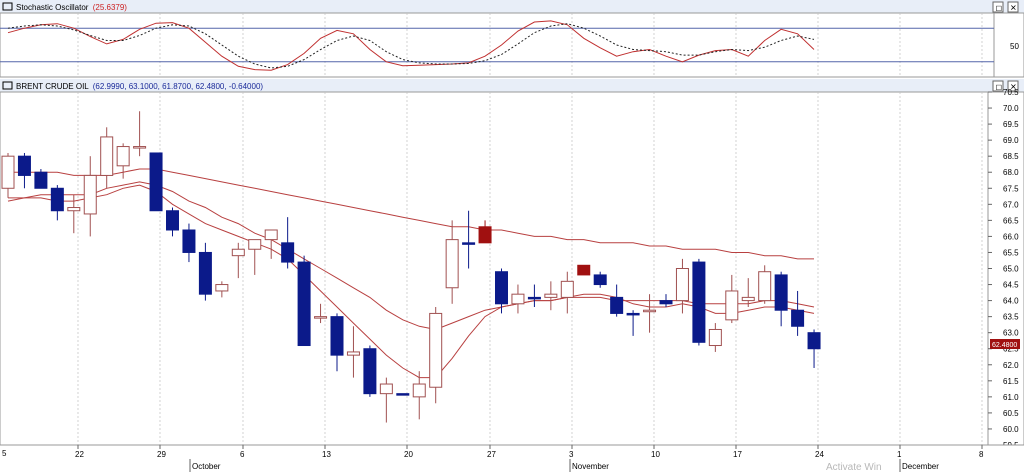 The width and height of the screenshot is (1024, 472). What do you see at coordinates (998, 7) in the screenshot?
I see `stochastic-restore-icon: ◻` at bounding box center [998, 7].